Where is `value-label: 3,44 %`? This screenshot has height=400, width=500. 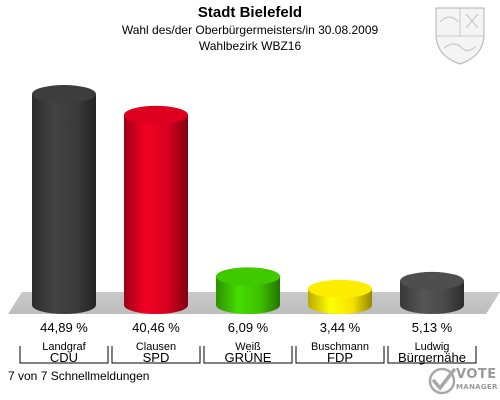 value-label: 3,44 % is located at coordinates (340, 327).